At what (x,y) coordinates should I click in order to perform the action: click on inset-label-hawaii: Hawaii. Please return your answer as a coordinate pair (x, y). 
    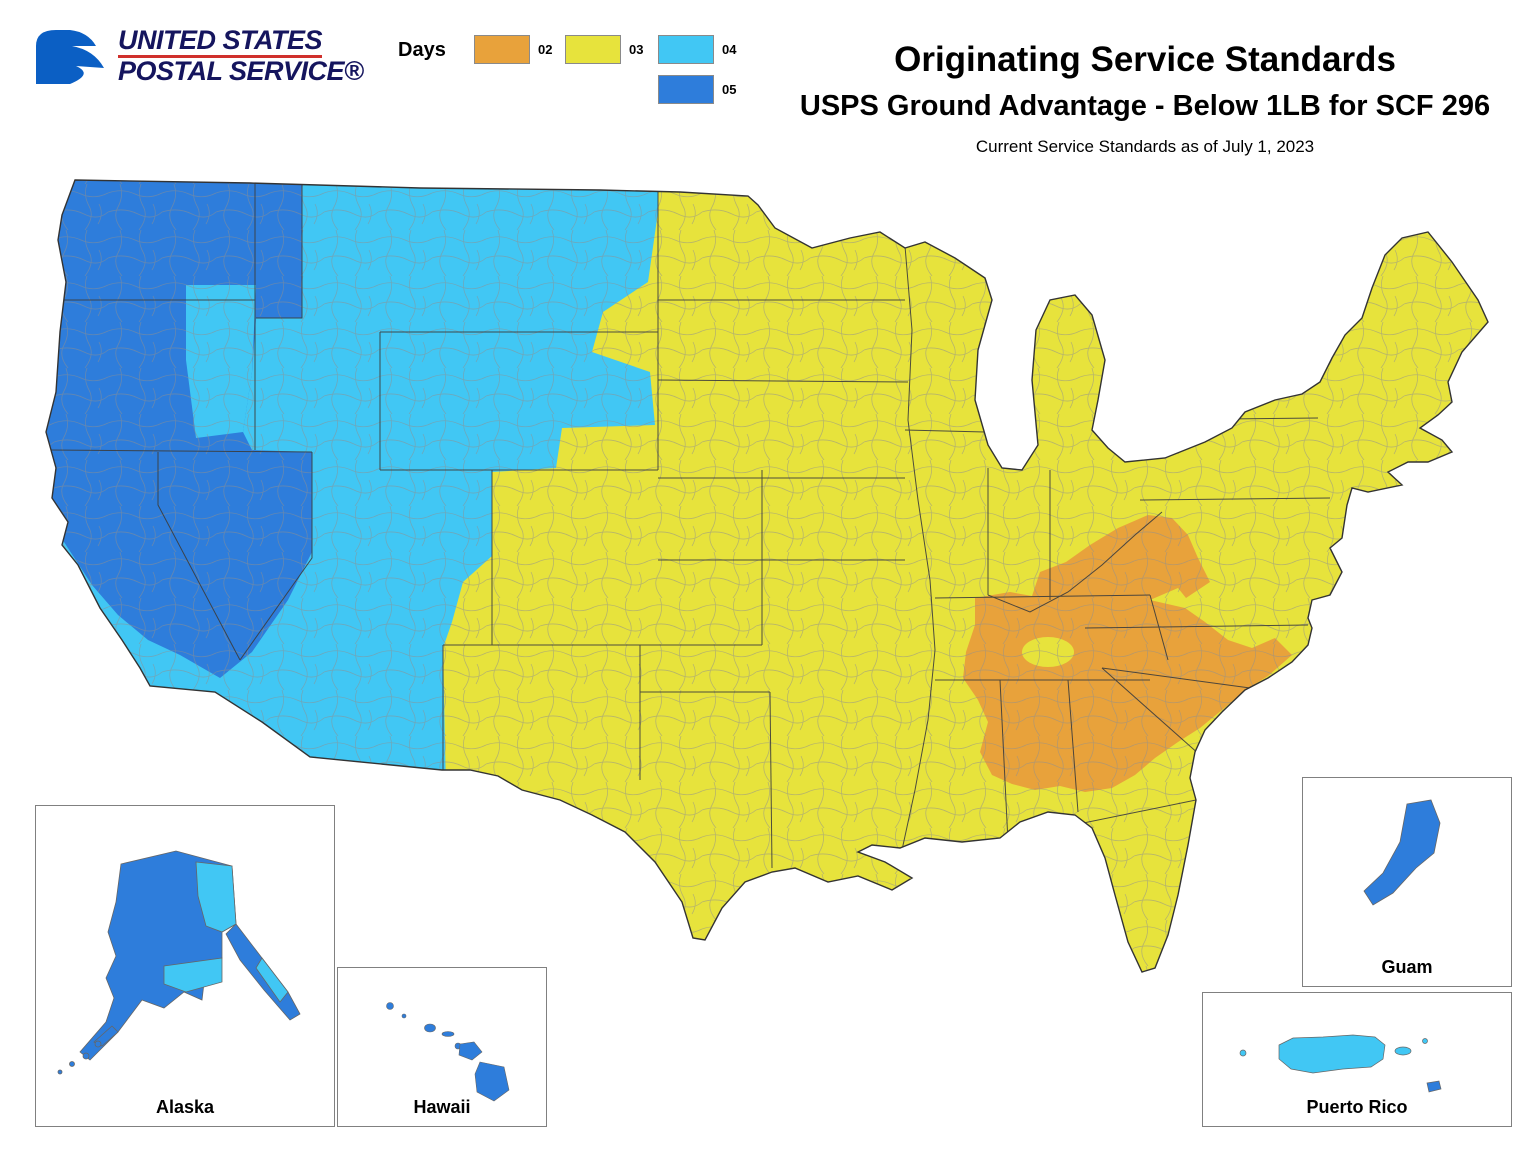
    Looking at the image, I should click on (442, 1107).